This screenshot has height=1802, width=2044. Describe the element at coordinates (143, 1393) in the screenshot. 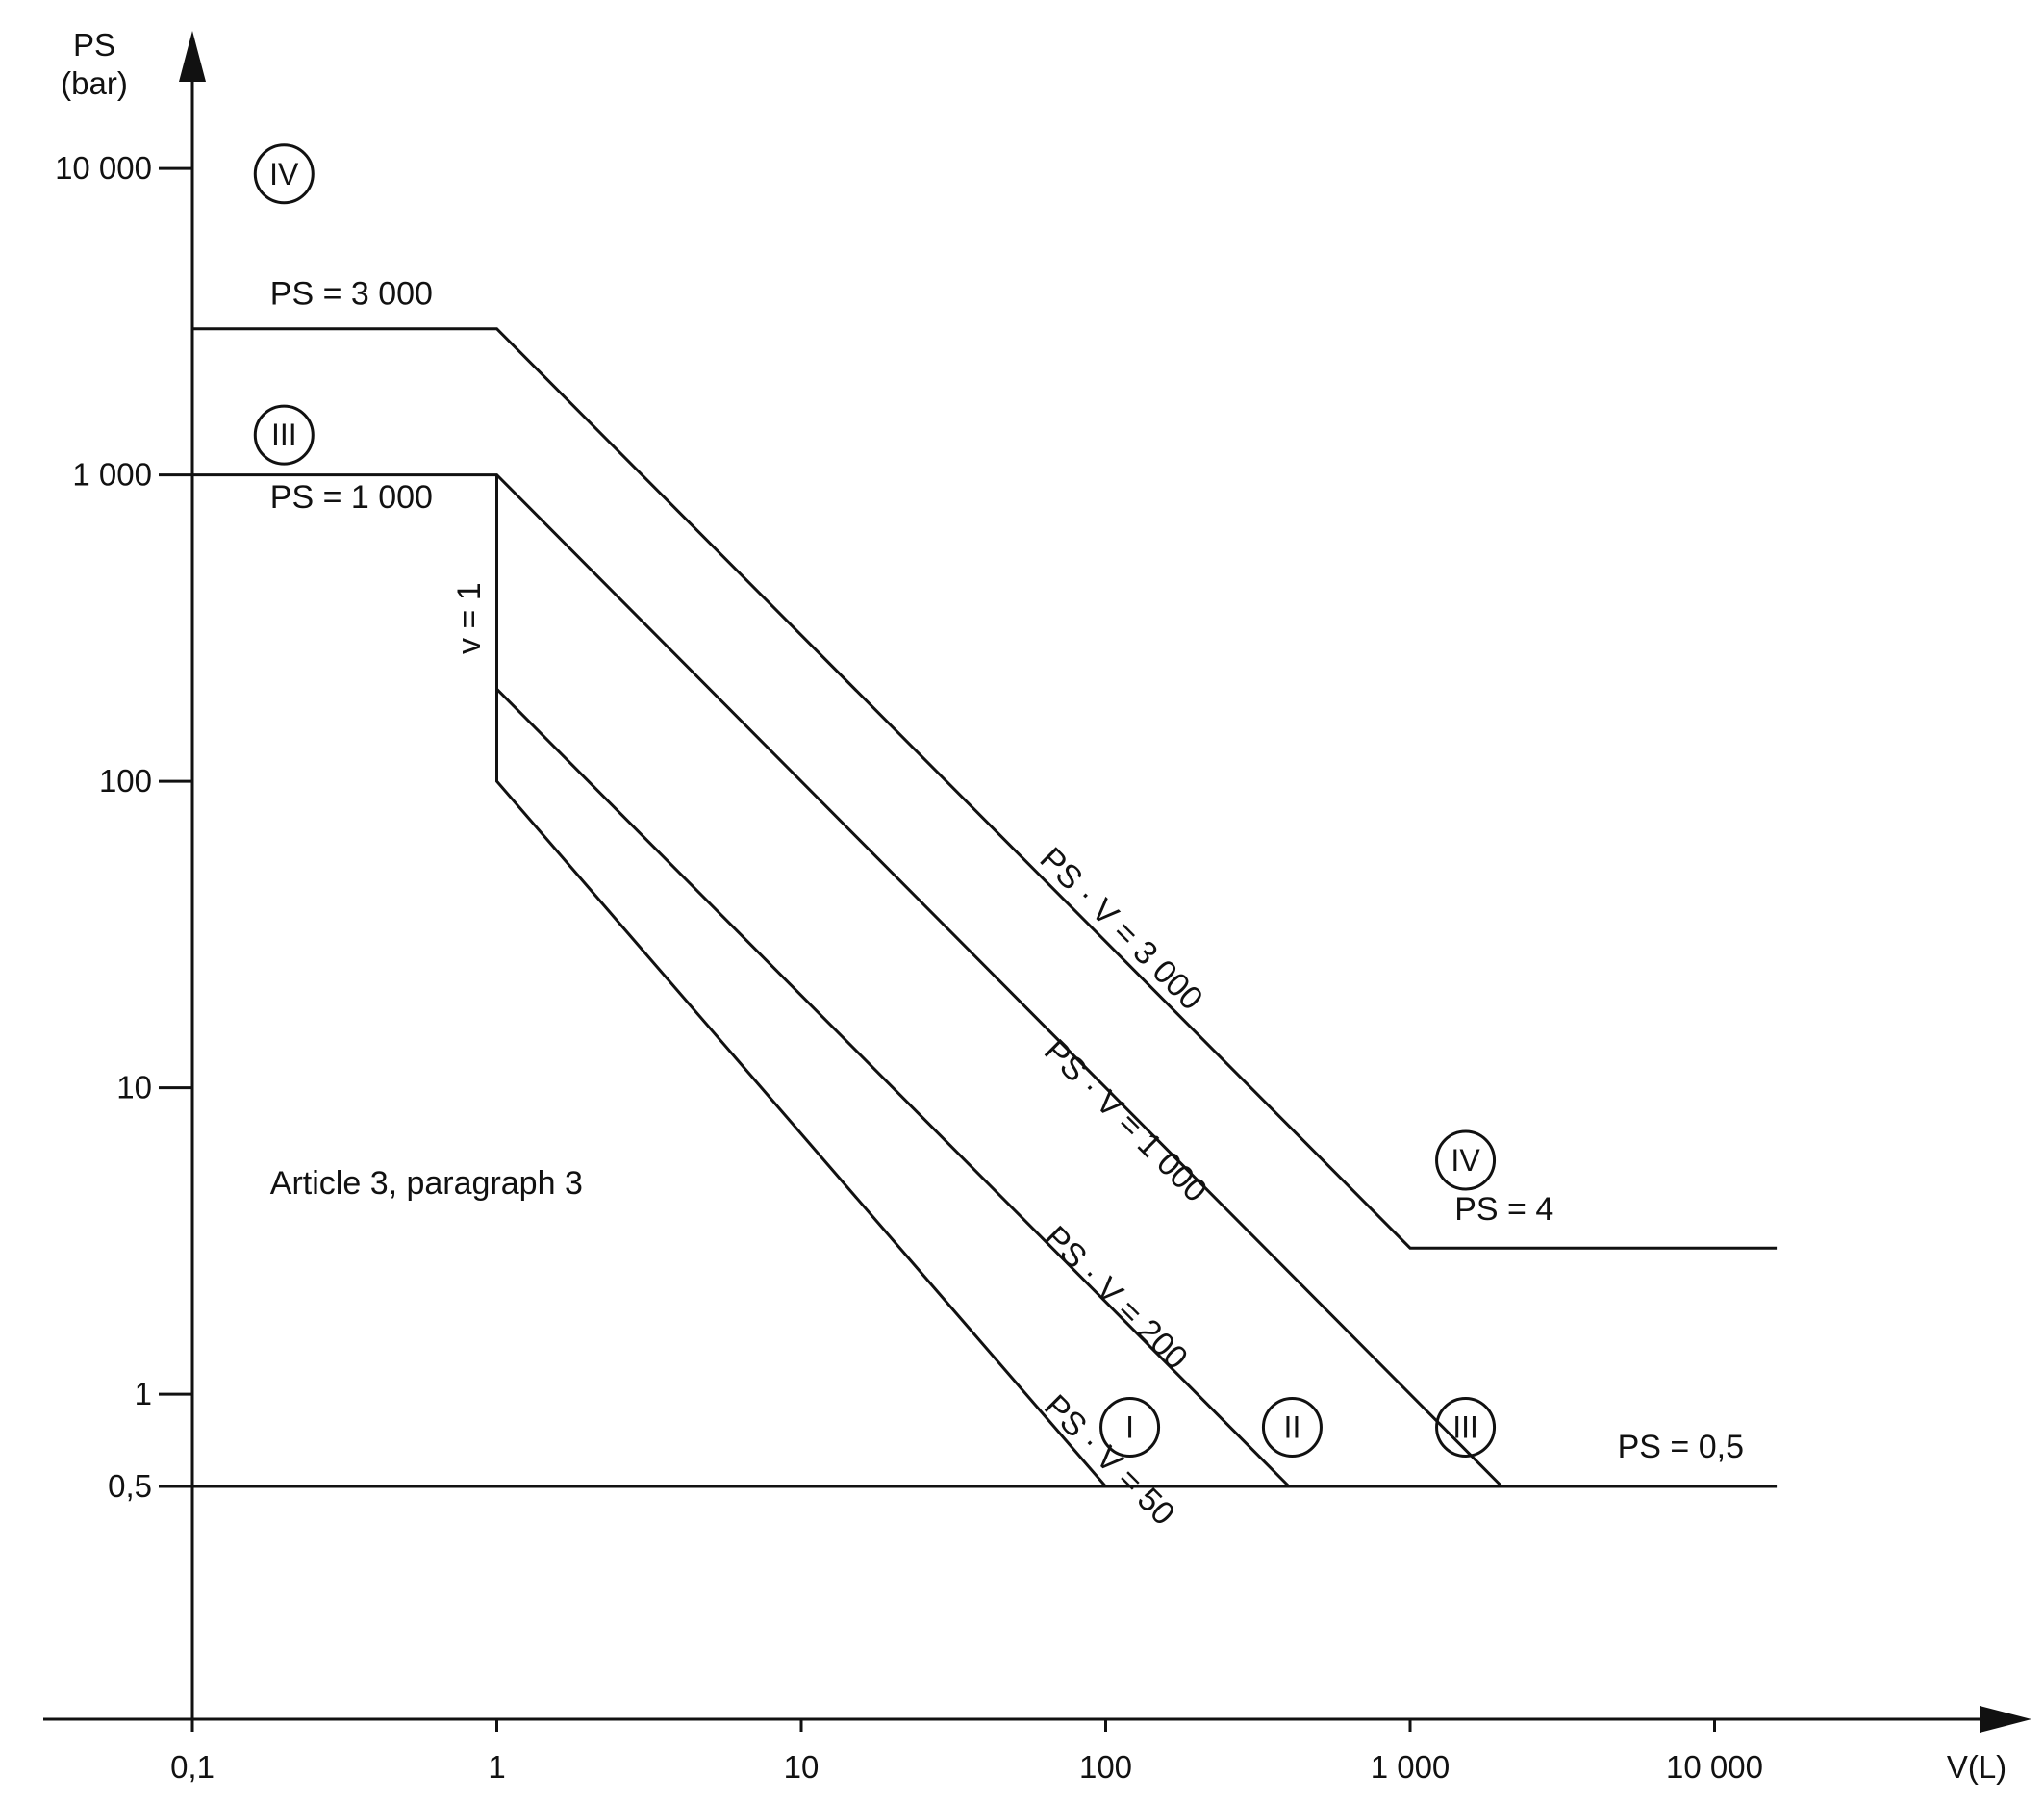

I see `y-tick-label-1: 1` at that location.